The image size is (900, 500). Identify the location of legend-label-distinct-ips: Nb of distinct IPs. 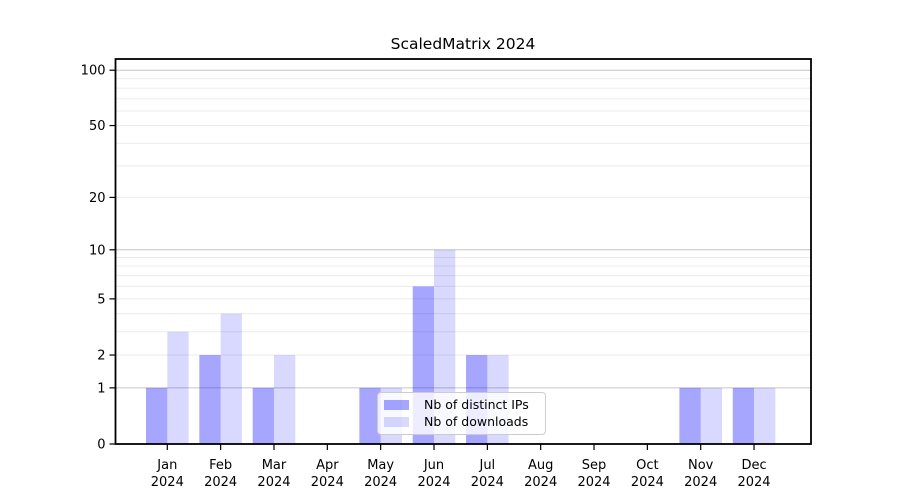
(476, 404).